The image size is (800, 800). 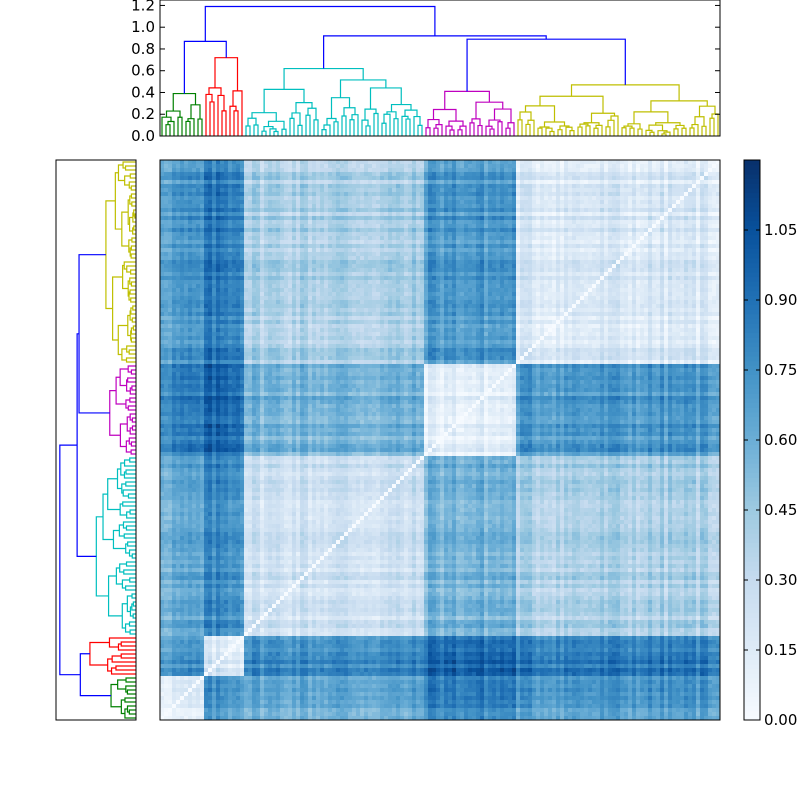 I want to click on dendrogram-root-link, so click(x=70, y=560).